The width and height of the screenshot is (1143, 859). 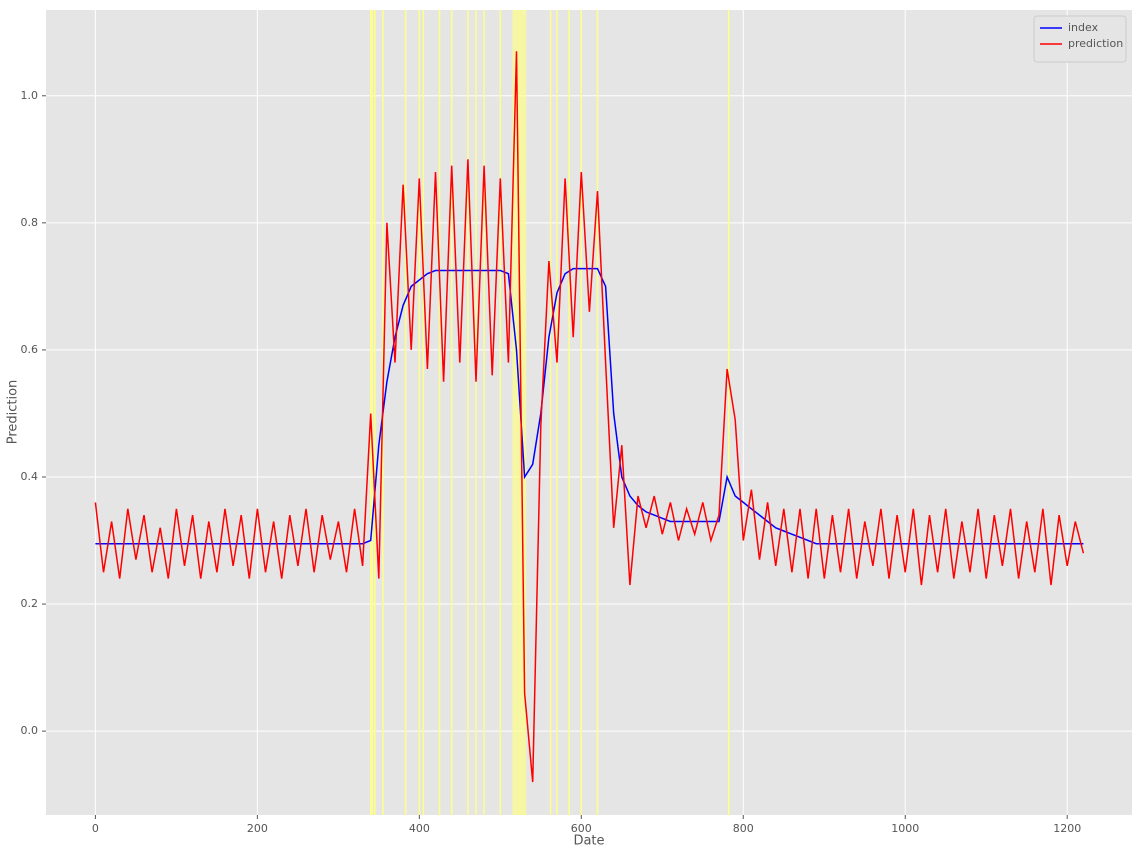 What do you see at coordinates (1083, 27) in the screenshot?
I see `legend-label: index` at bounding box center [1083, 27].